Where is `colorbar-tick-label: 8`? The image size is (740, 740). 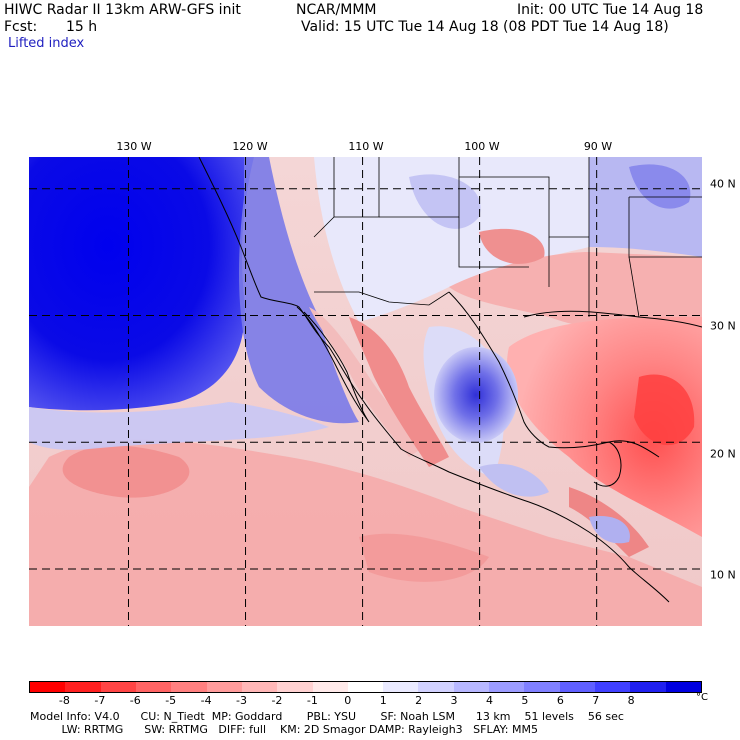
colorbar-tick-label: 8 is located at coordinates (631, 700).